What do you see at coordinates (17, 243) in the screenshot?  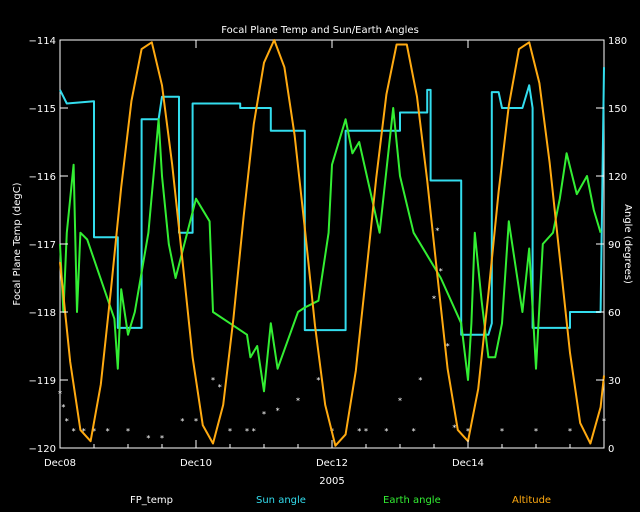 I see `y-axis-label-left: Focal Plane Temp (degC)` at bounding box center [17, 243].